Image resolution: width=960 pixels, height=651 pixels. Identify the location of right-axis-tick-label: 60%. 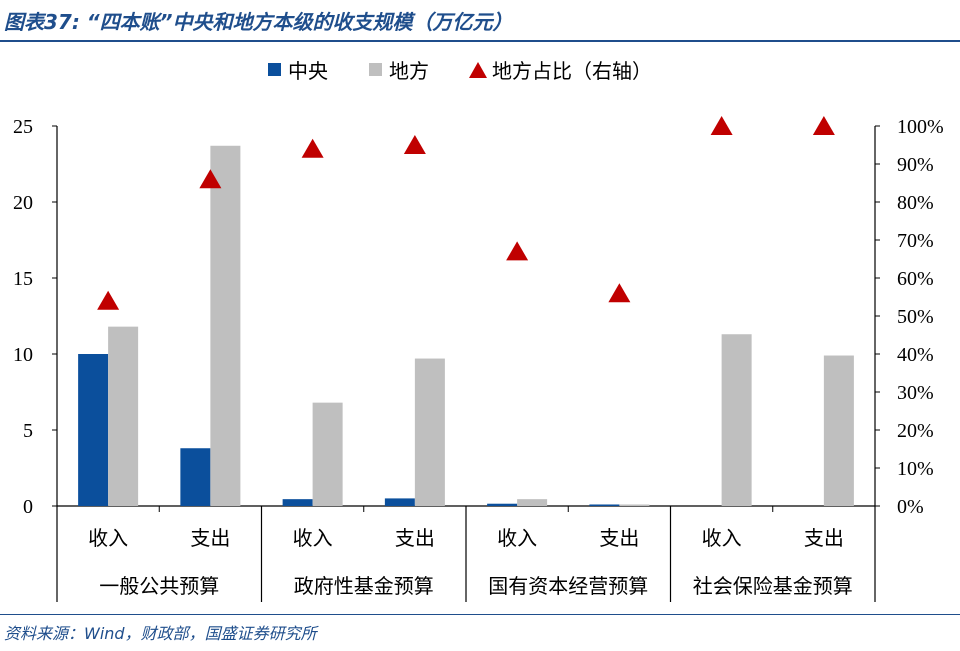
(915, 279).